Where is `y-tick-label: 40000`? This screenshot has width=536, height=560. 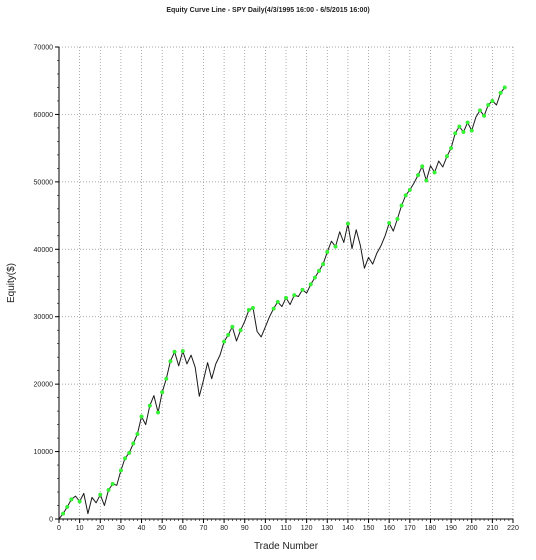
y-tick-label: 40000 is located at coordinates (44, 250).